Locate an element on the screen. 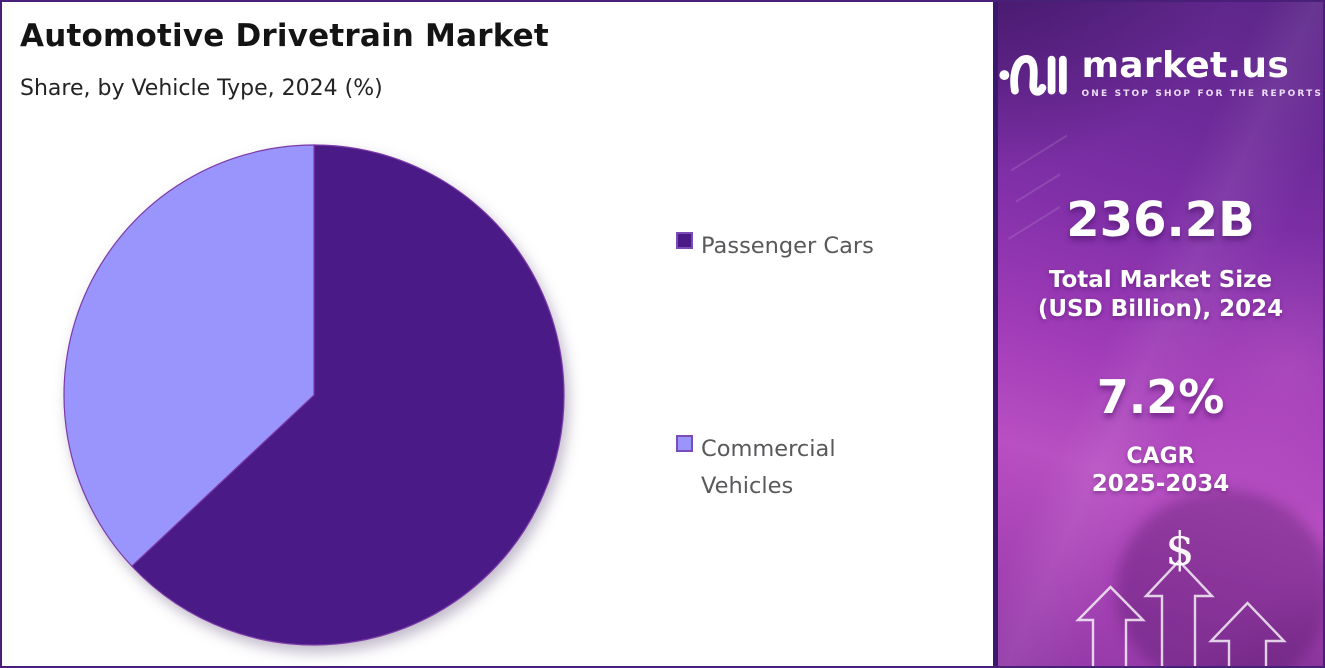 The width and height of the screenshot is (1325, 668). cagr-value: 7.2% is located at coordinates (1160, 397).